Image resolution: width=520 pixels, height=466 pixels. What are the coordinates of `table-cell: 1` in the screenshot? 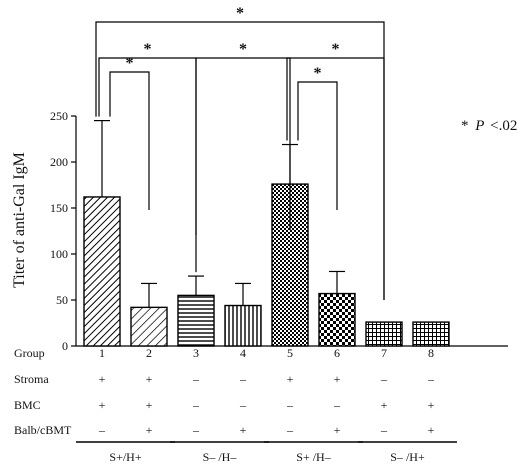 It's located at (102, 353).